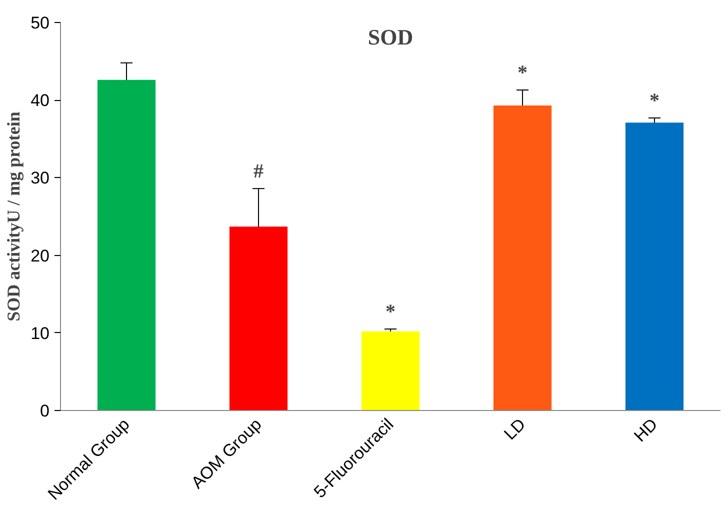 The width and height of the screenshot is (728, 515). What do you see at coordinates (646, 430) in the screenshot?
I see `x-tick-label: HD` at bounding box center [646, 430].